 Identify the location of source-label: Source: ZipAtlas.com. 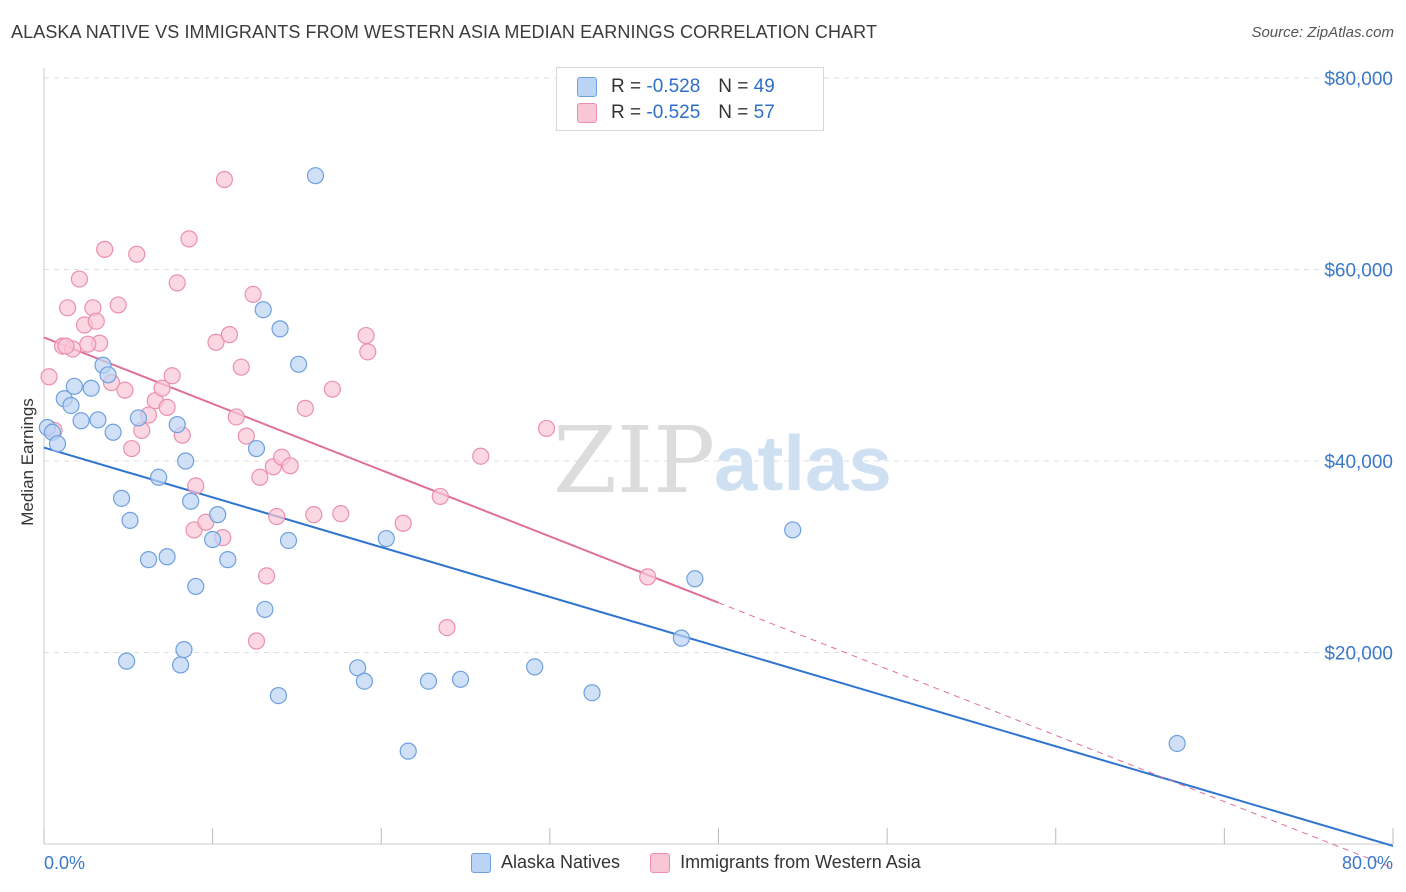
(1322, 32).